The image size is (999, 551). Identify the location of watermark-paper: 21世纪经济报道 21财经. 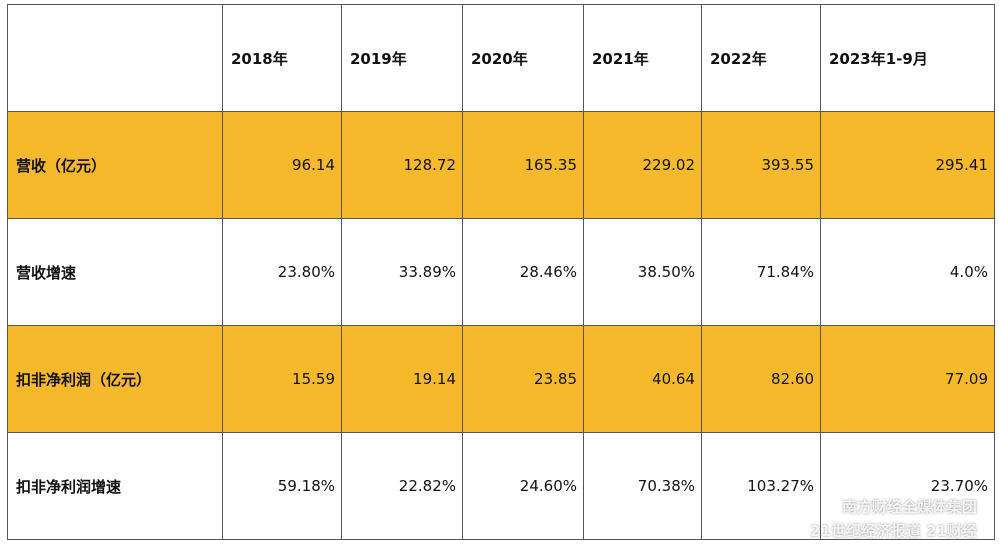
(893, 531).